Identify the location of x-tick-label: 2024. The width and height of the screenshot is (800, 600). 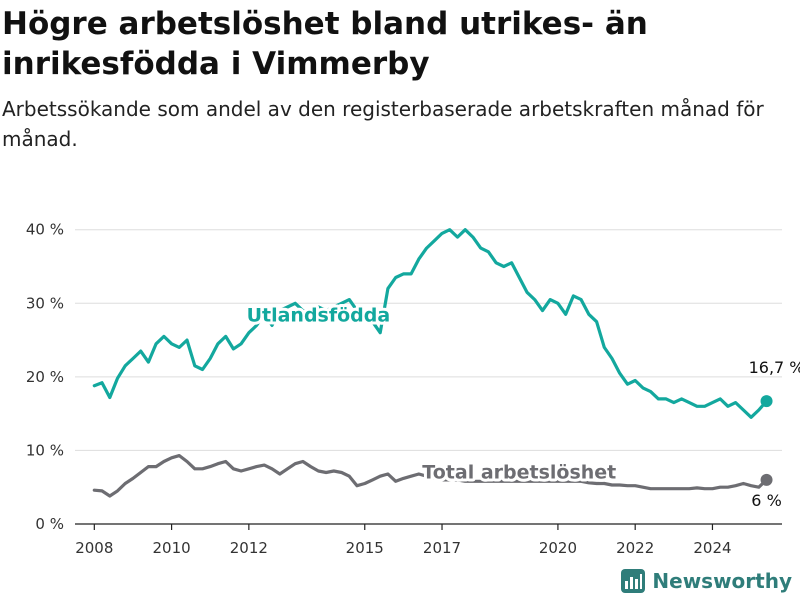
(712, 548).